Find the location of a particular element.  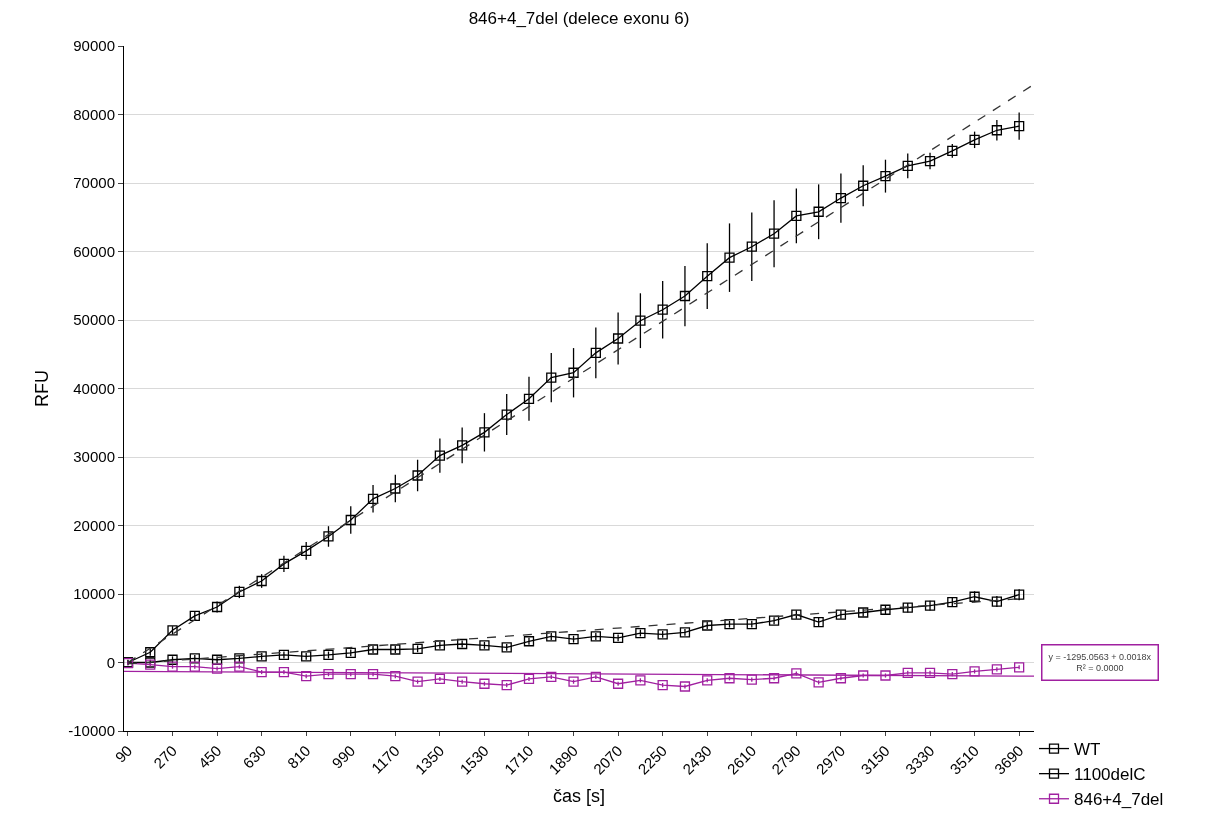

x-tick-label: 90 is located at coordinates (123, 753).